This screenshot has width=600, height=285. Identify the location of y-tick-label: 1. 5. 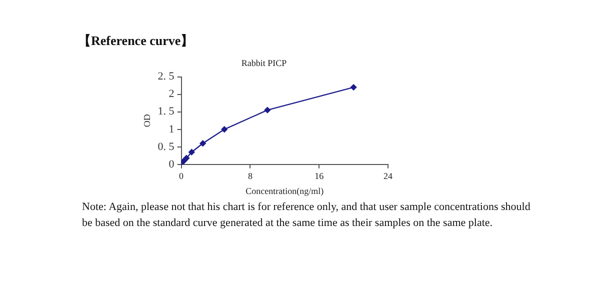
(166, 112).